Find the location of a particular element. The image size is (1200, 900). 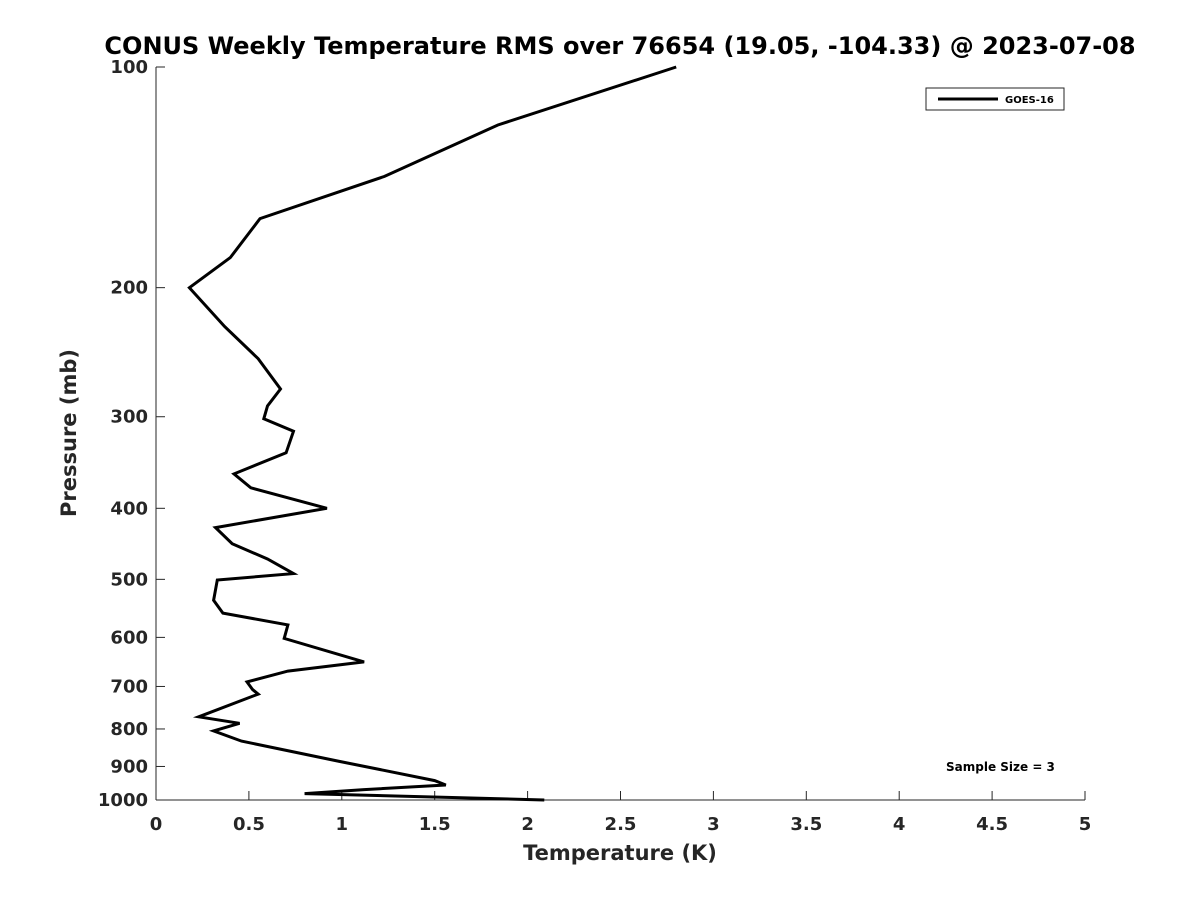

y-tick-label: 100 is located at coordinates (129, 67).